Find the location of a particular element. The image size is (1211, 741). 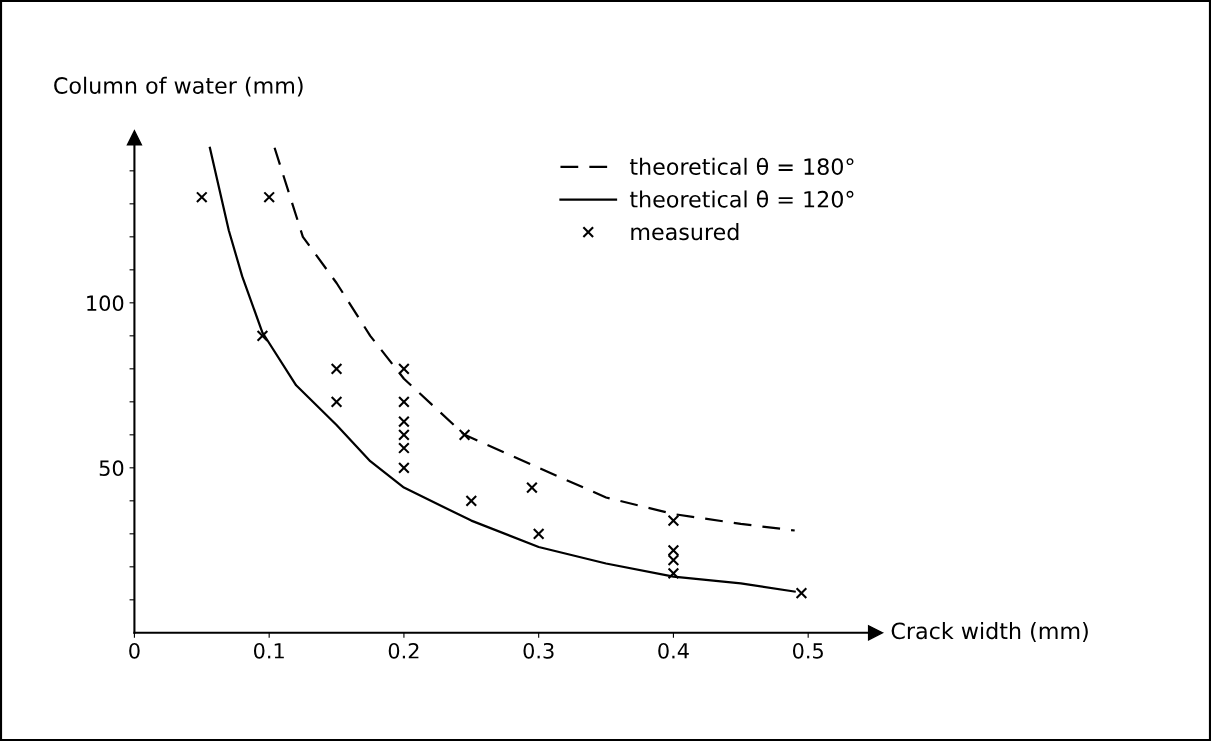

x-axis-title: Crack width (mm) is located at coordinates (989, 632).